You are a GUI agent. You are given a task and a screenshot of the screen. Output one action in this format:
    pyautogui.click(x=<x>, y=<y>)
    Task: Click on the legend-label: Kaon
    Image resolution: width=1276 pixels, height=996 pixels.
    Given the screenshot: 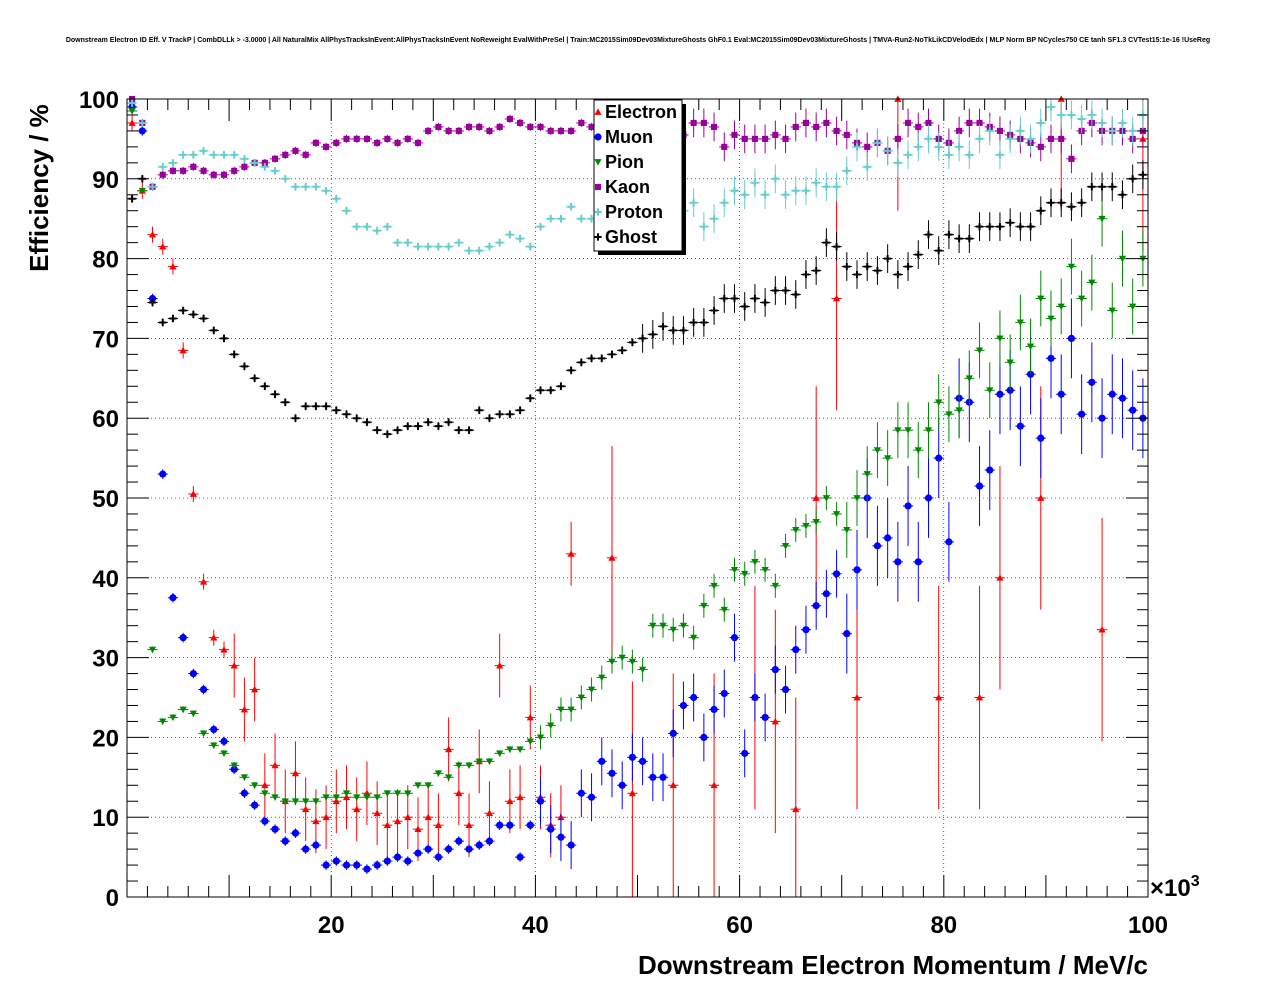 What is the action you would take?
    pyautogui.click(x=627, y=187)
    